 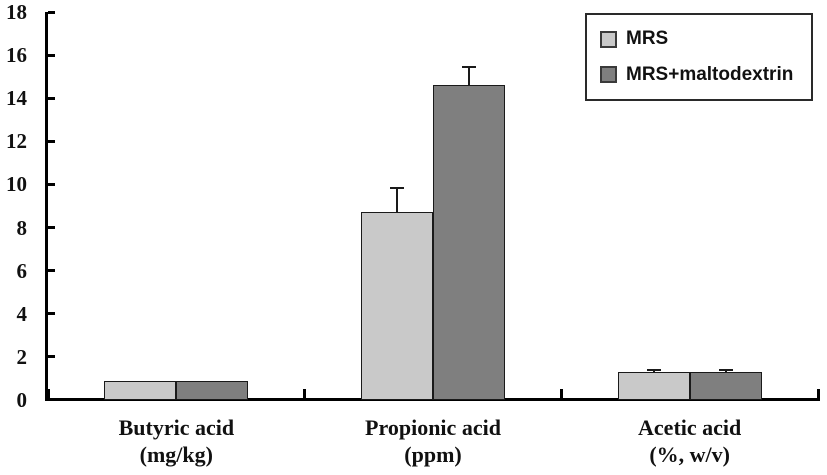 What do you see at coordinates (22, 227) in the screenshot?
I see `y-tick-label: 8` at bounding box center [22, 227].